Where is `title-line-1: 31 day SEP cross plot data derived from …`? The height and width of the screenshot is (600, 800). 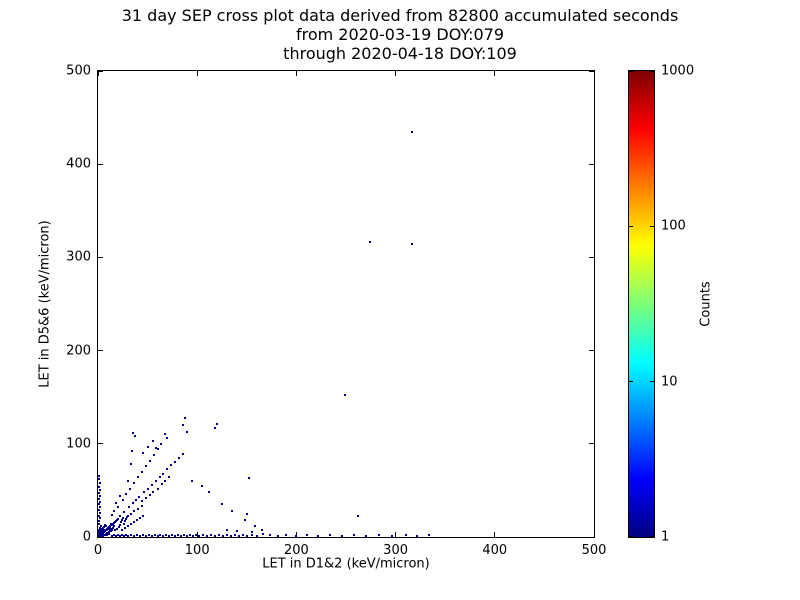
title-line-1: 31 day SEP cross plot data derived from … is located at coordinates (400, 15).